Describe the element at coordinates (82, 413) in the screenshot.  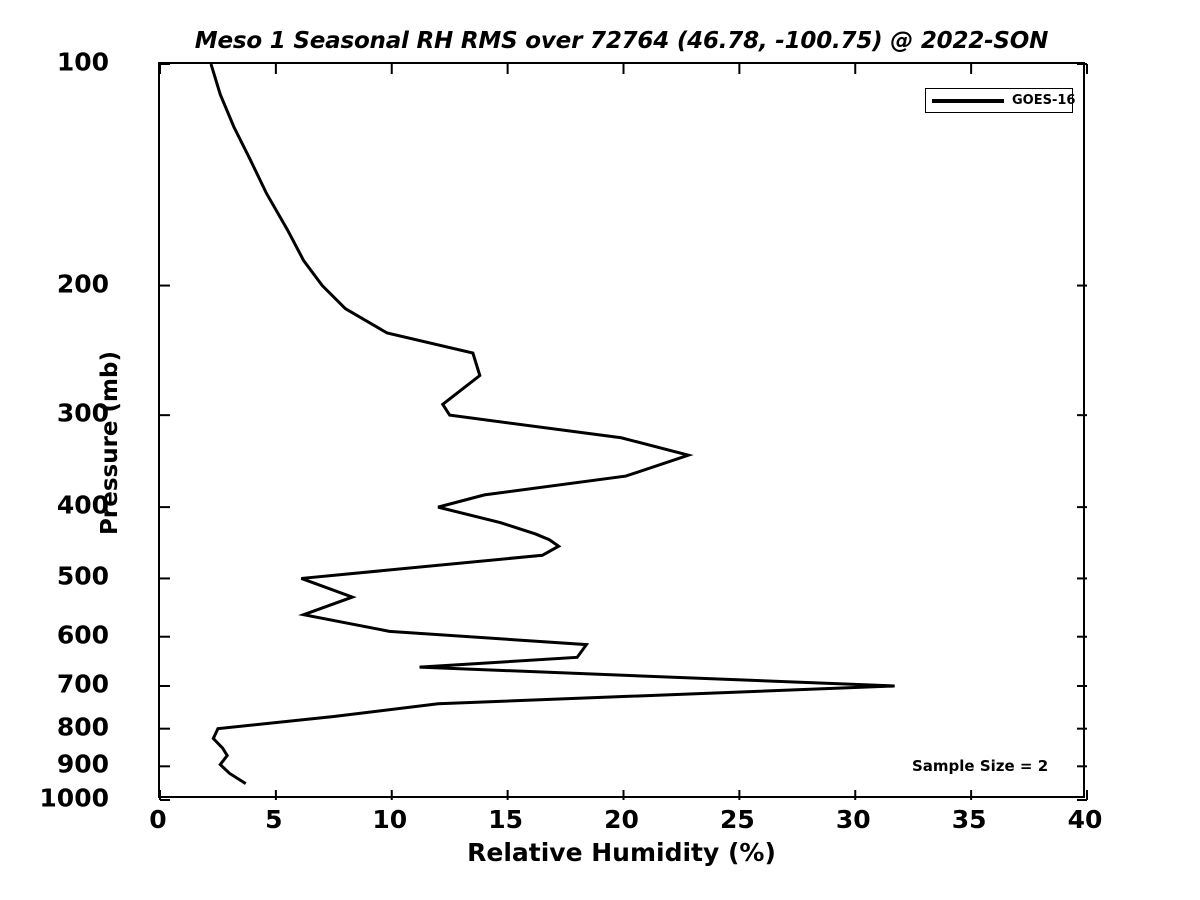
I see `y-tick-label: 300` at that location.